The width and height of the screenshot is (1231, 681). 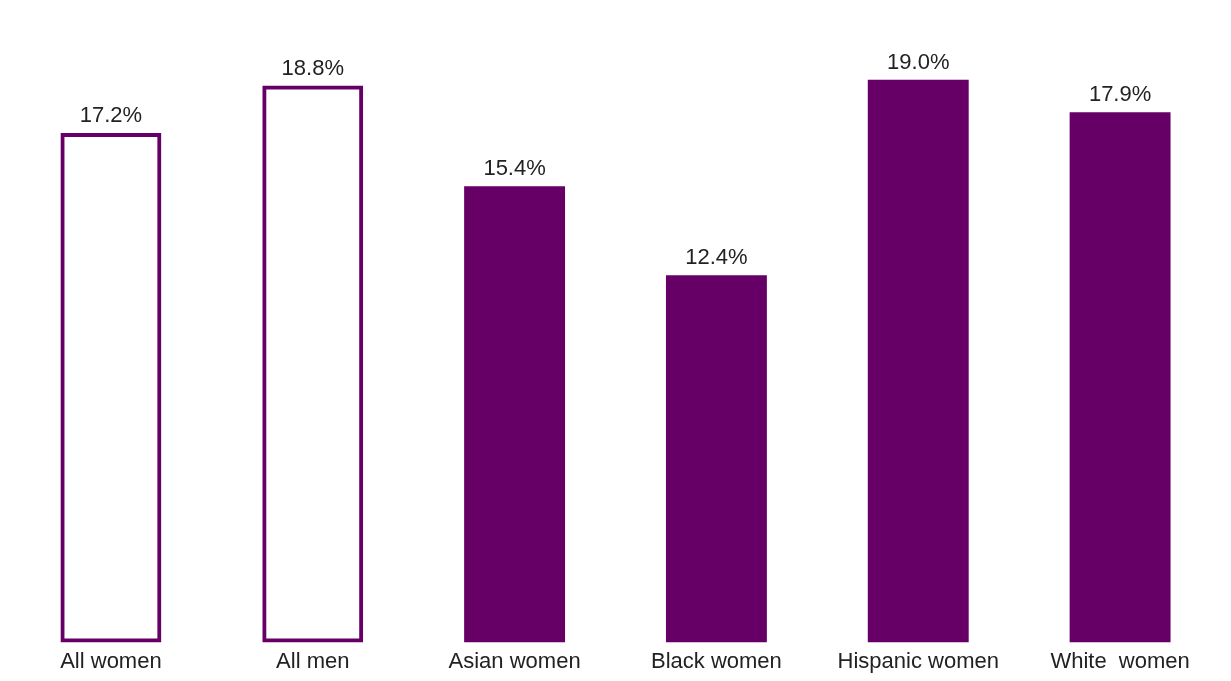 I want to click on data-label: 17.2%, so click(x=111, y=115).